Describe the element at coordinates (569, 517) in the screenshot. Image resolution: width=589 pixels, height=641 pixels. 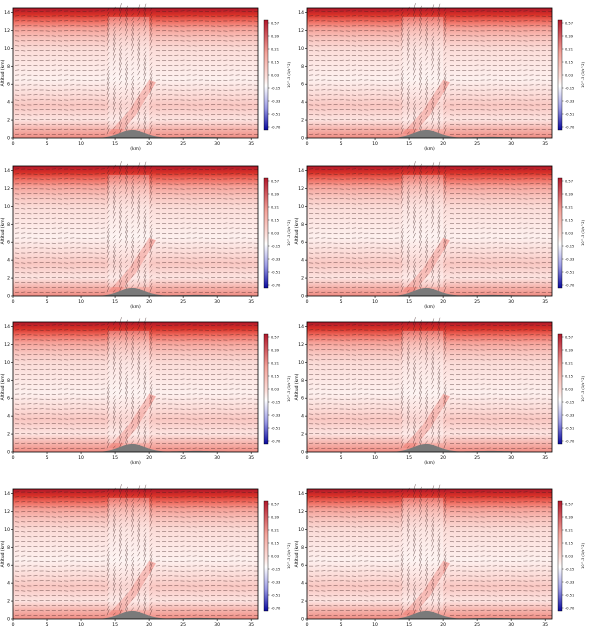
I see `colorbar-tick-label: 0.39` at that location.